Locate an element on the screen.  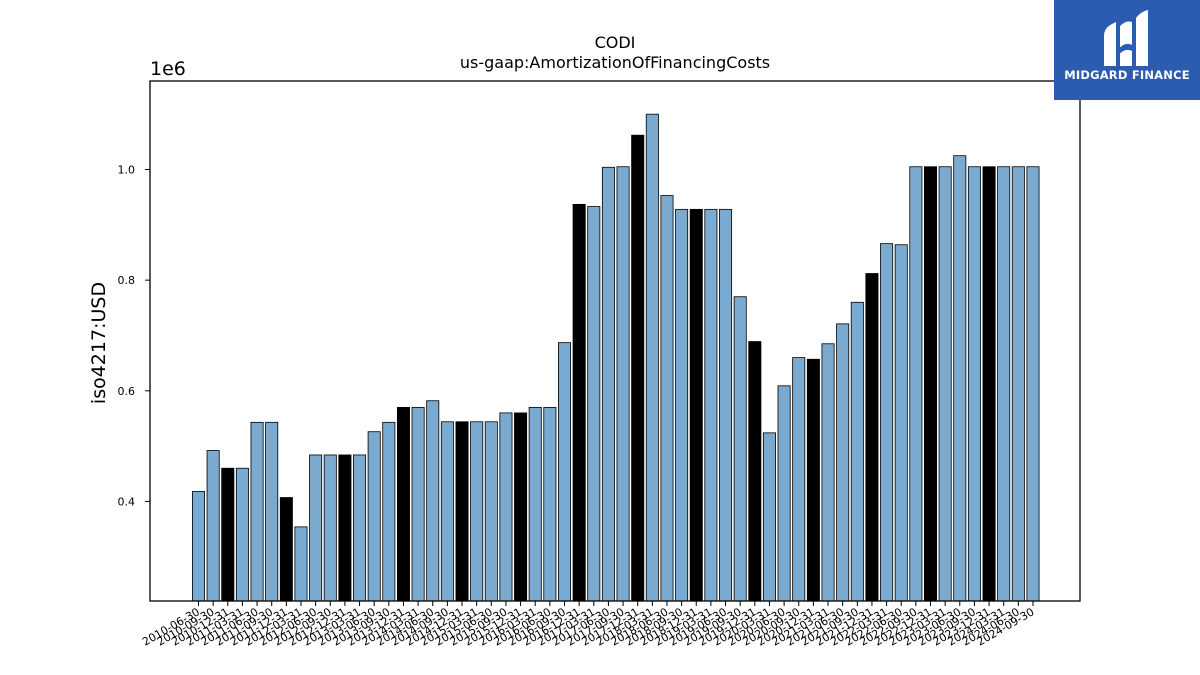
y-offset-label: 1e6 is located at coordinates (168, 69).